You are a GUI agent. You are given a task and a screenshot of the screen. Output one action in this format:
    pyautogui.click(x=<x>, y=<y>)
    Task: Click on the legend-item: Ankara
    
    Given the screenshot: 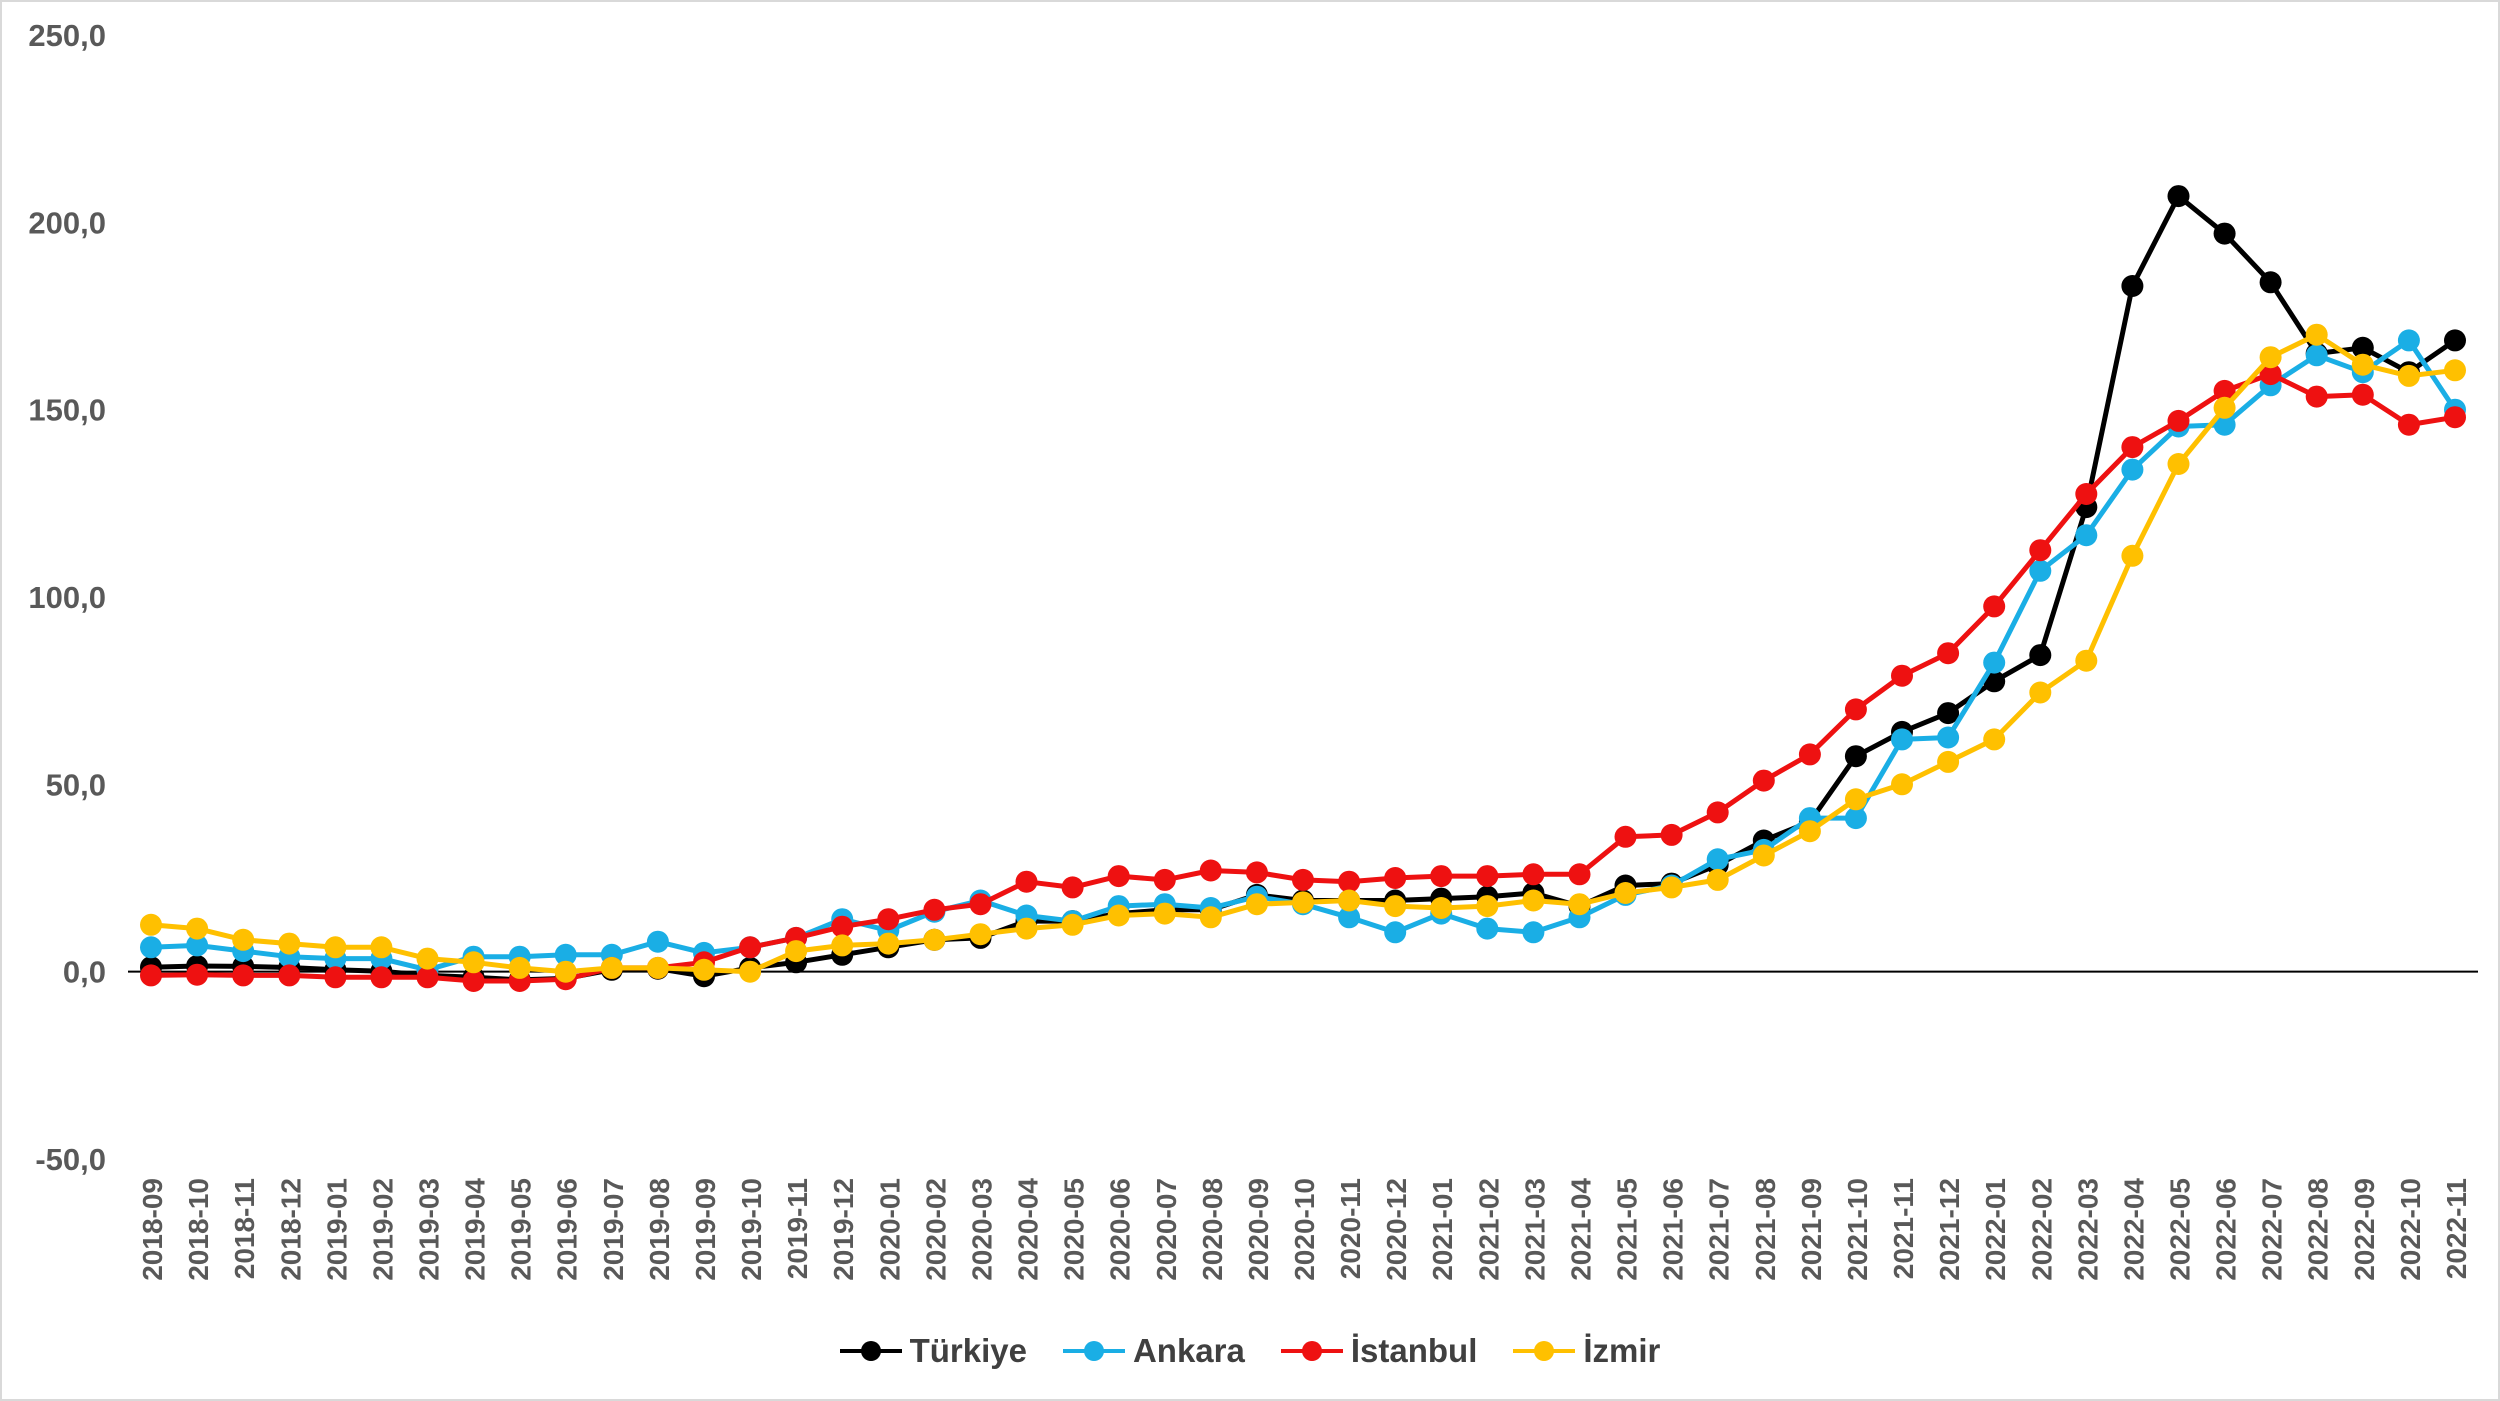 What is the action you would take?
    pyautogui.click(x=1153, y=1351)
    